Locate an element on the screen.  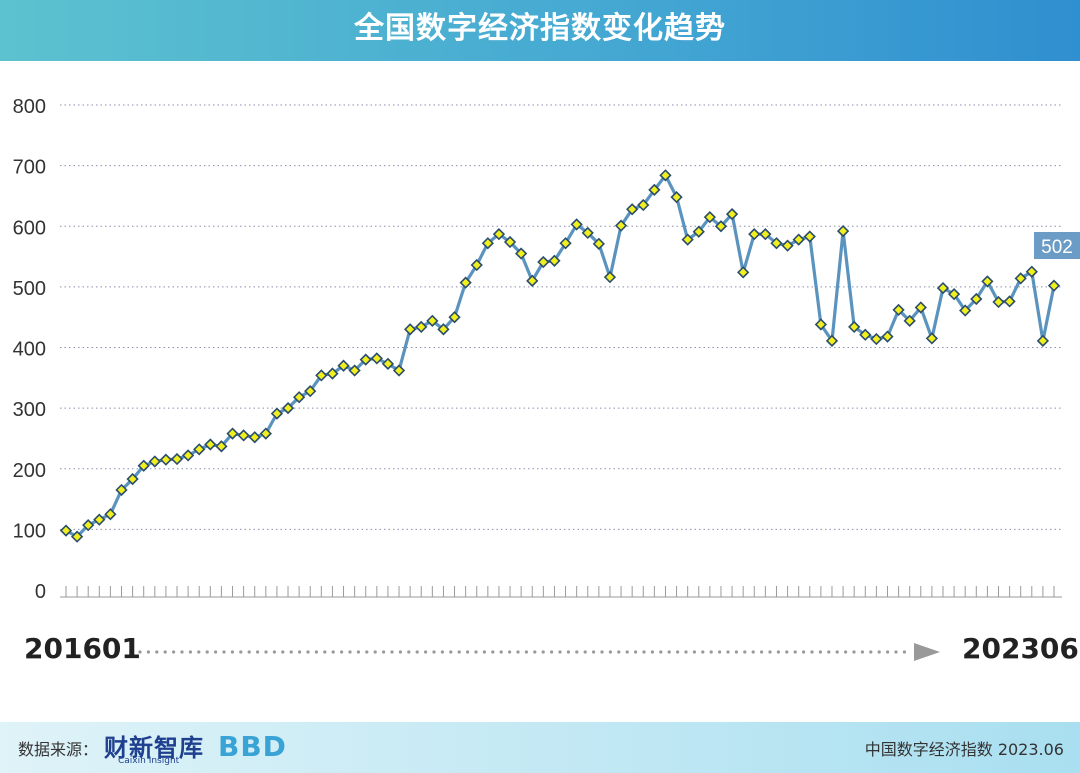
y-tick-label: 400 is located at coordinates (29, 350).